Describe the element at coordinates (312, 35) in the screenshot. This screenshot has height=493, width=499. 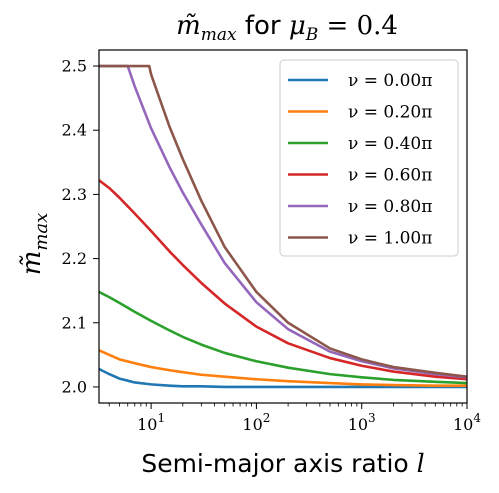
I see `title-math-sub: B` at that location.